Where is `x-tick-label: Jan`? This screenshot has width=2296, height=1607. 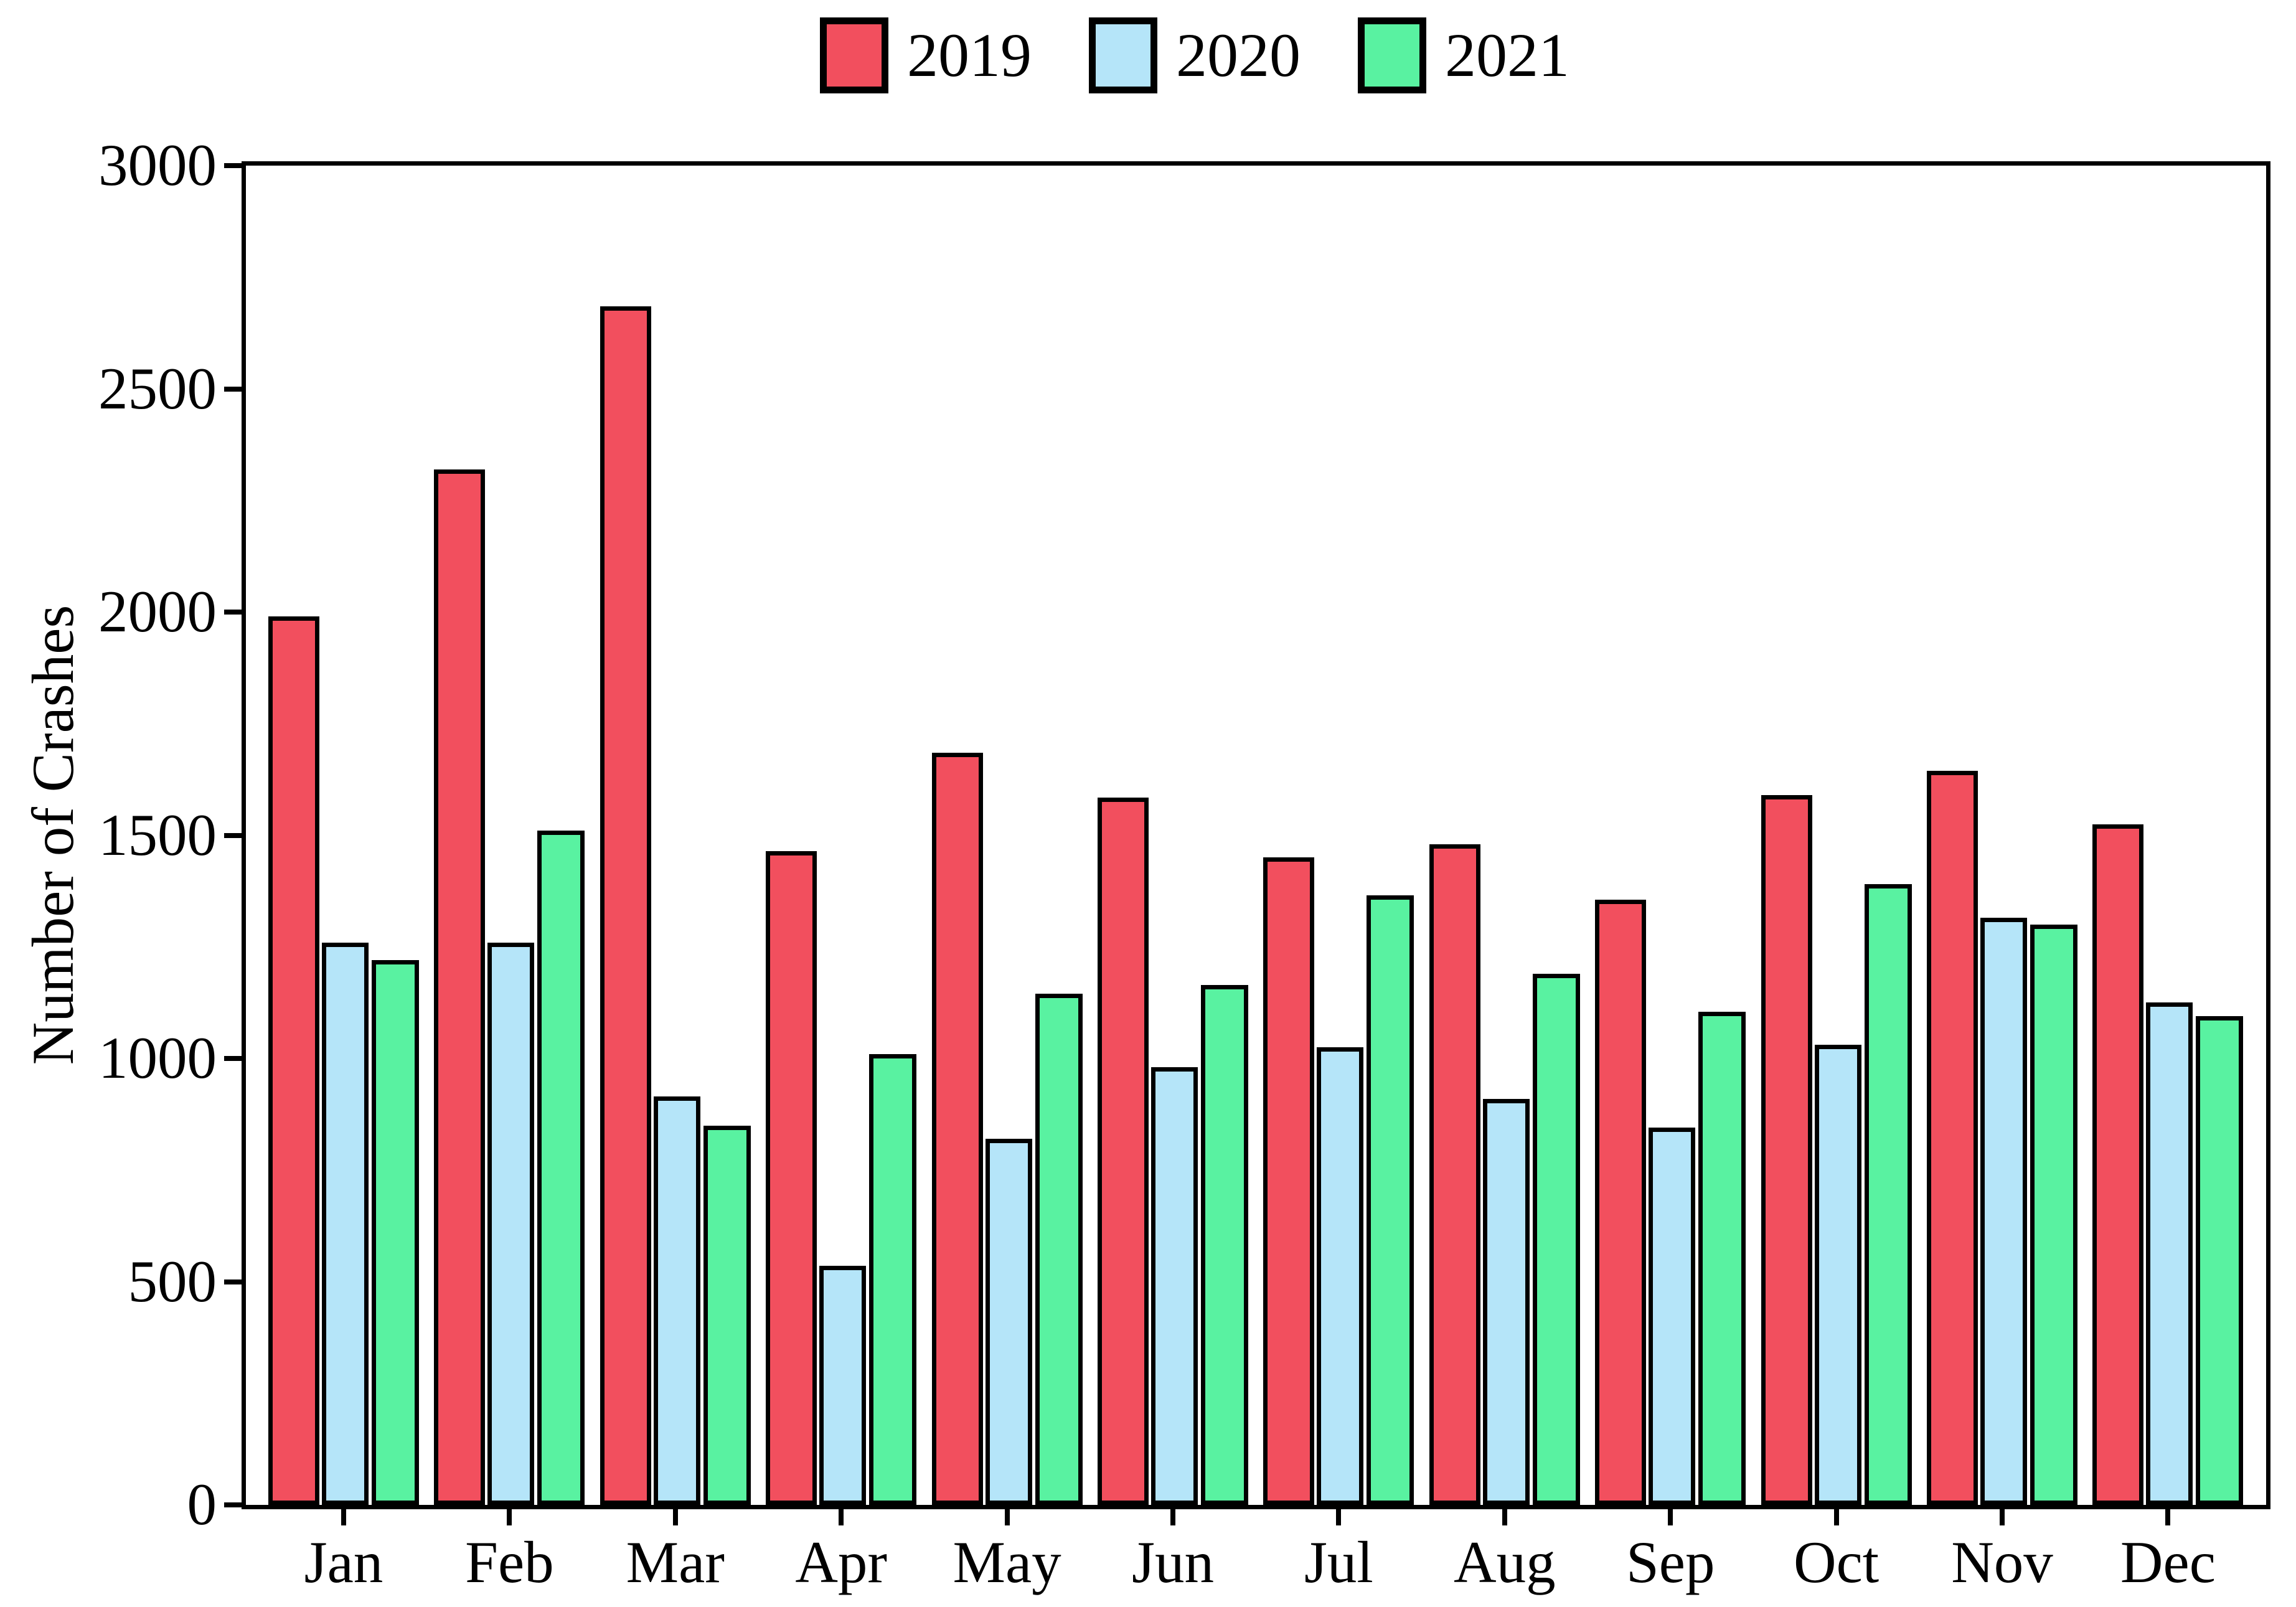 x-tick-label: Jan is located at coordinates (343, 1562).